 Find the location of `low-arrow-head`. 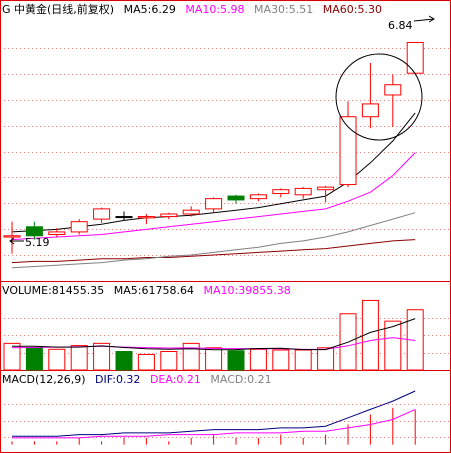

low-arrow-head is located at coordinates (12, 241).